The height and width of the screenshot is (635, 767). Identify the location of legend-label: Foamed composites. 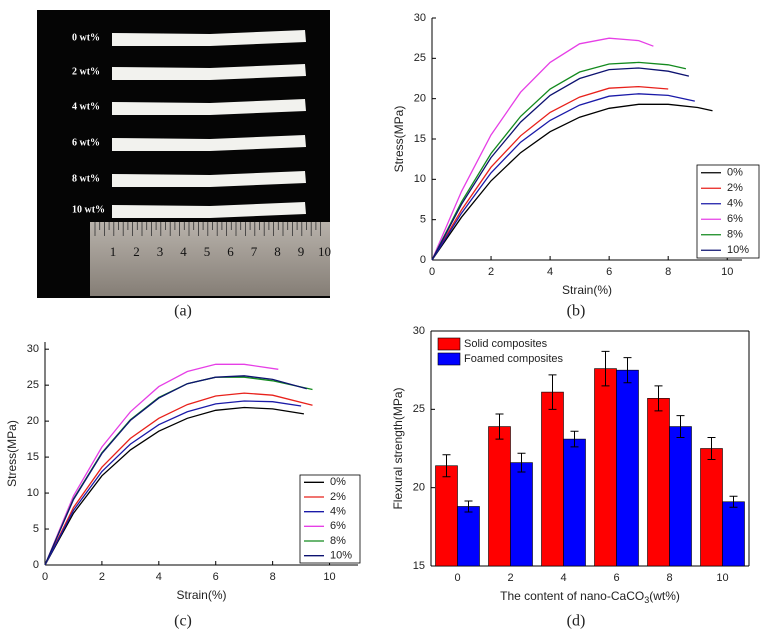
(514, 359).